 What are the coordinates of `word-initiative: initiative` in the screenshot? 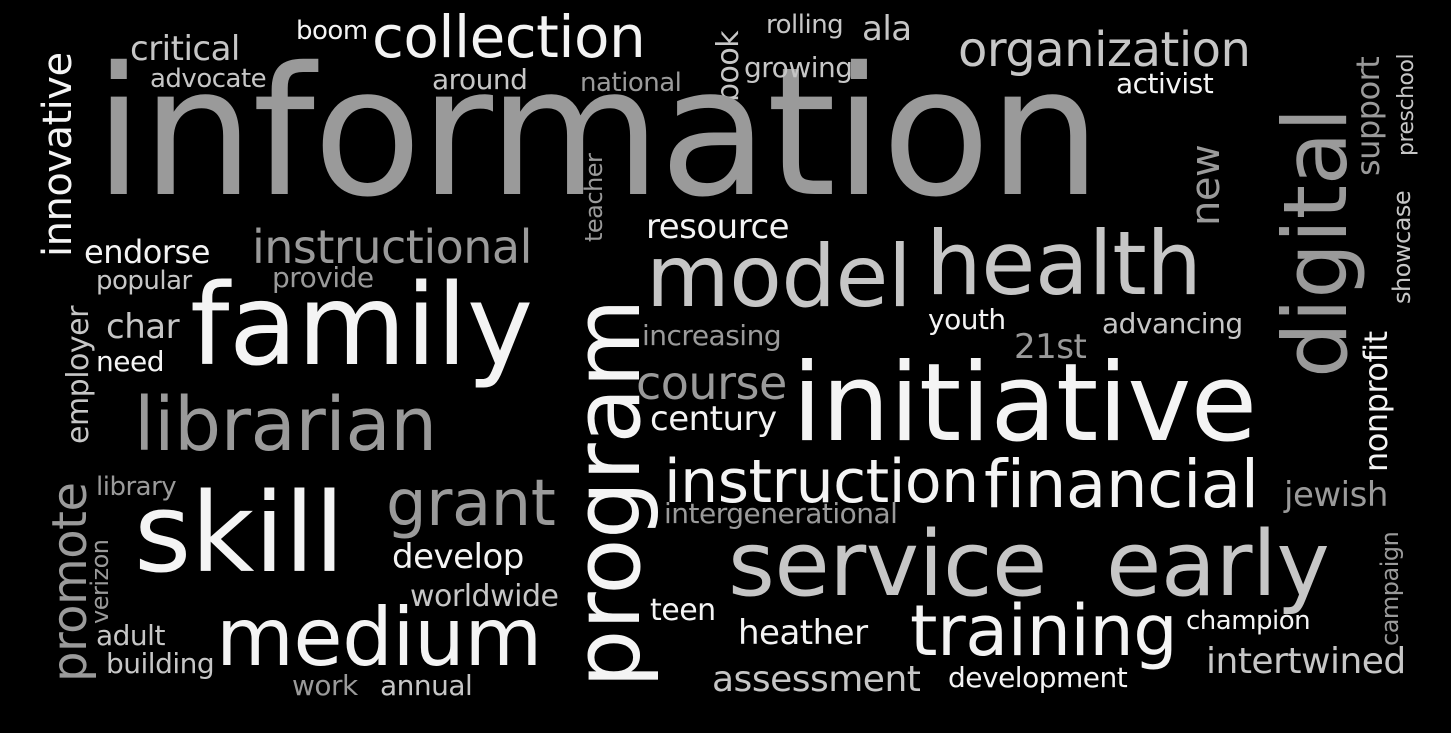 It's located at (1024, 403).